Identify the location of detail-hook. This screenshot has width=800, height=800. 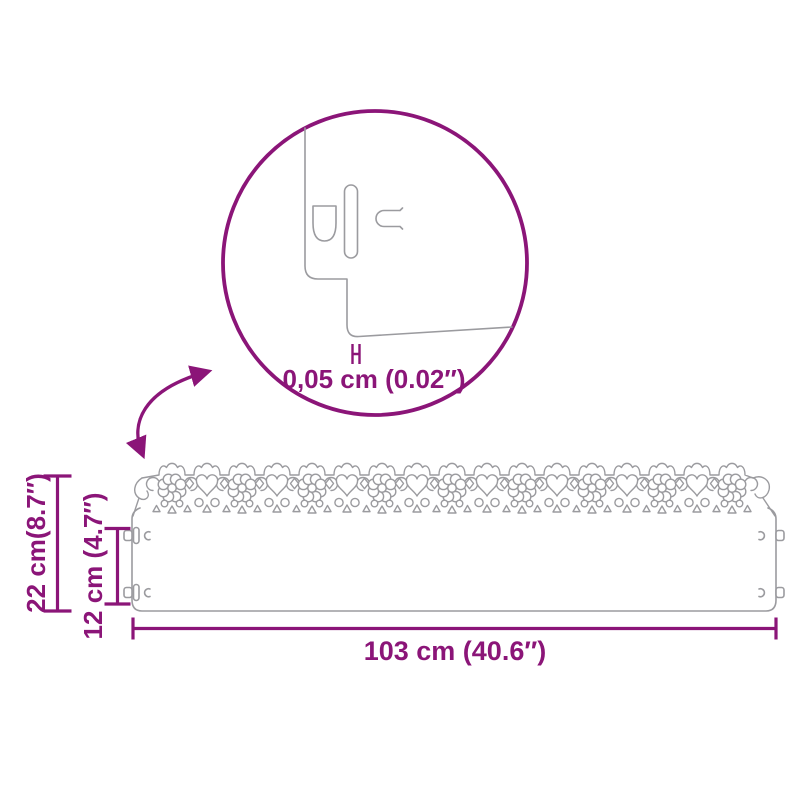
(389, 218).